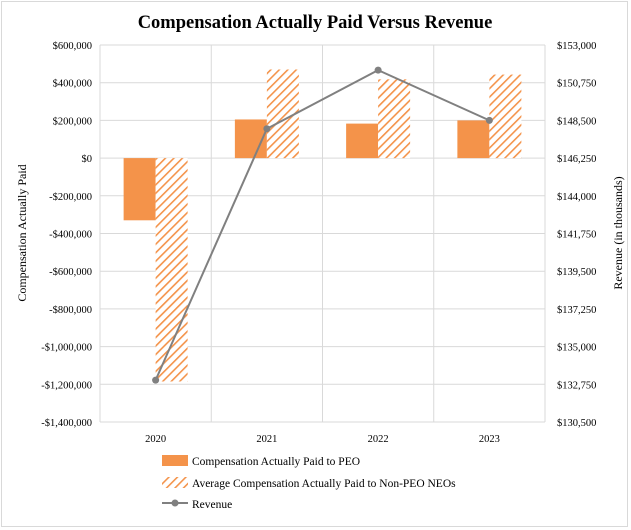 The image size is (631, 530). What do you see at coordinates (70, 310) in the screenshot?
I see `left-tick-label: -$800,000` at bounding box center [70, 310].